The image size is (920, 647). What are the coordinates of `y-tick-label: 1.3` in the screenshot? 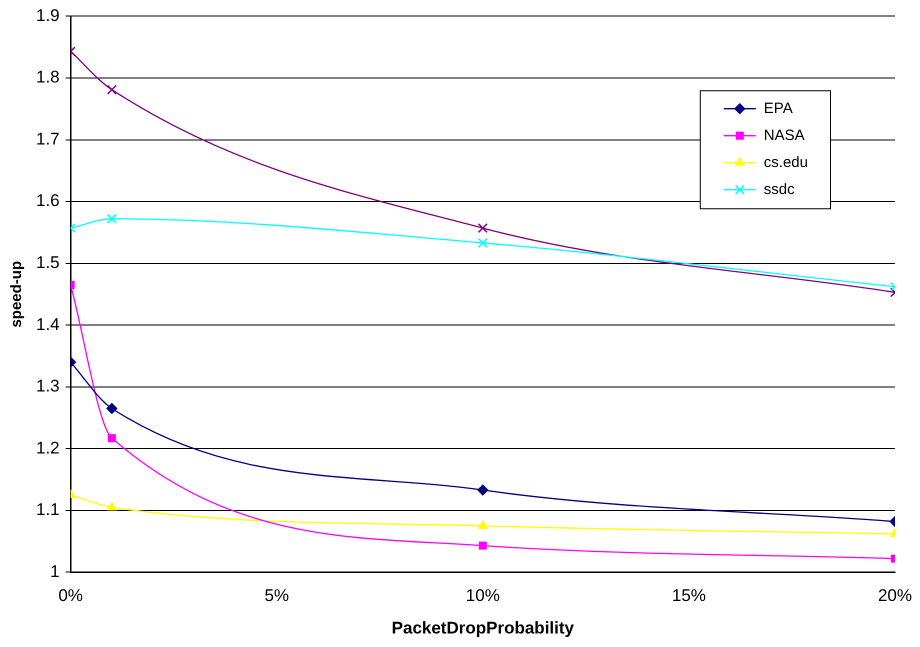 It's located at (48, 386).